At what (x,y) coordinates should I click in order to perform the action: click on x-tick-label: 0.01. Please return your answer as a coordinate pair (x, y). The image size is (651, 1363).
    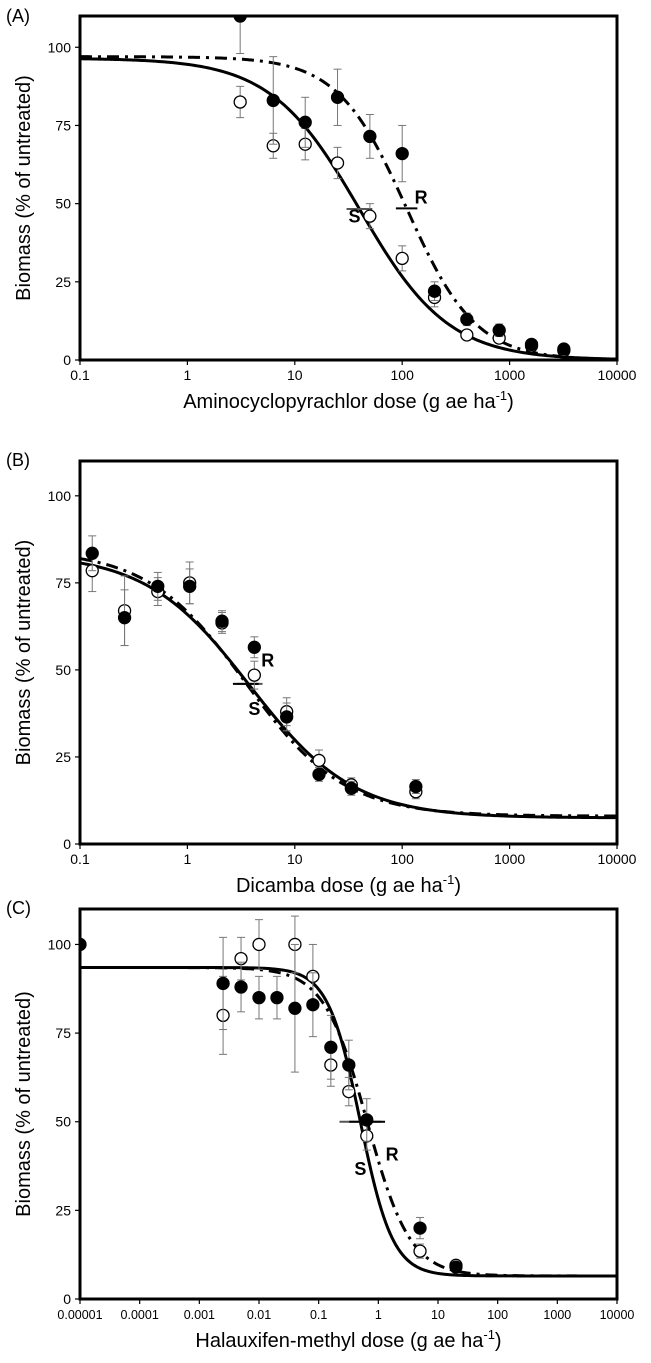
    Looking at the image, I should click on (259, 1315).